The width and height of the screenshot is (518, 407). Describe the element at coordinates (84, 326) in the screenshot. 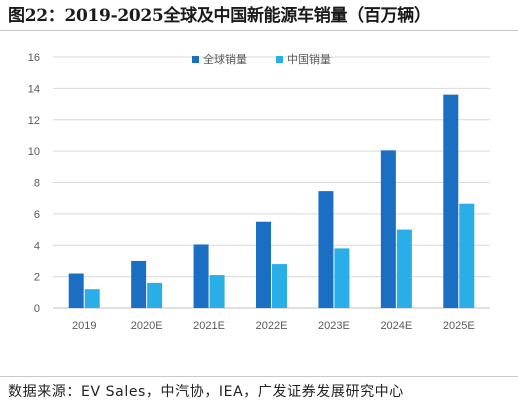

I see `x-tick-label: 2019` at that location.